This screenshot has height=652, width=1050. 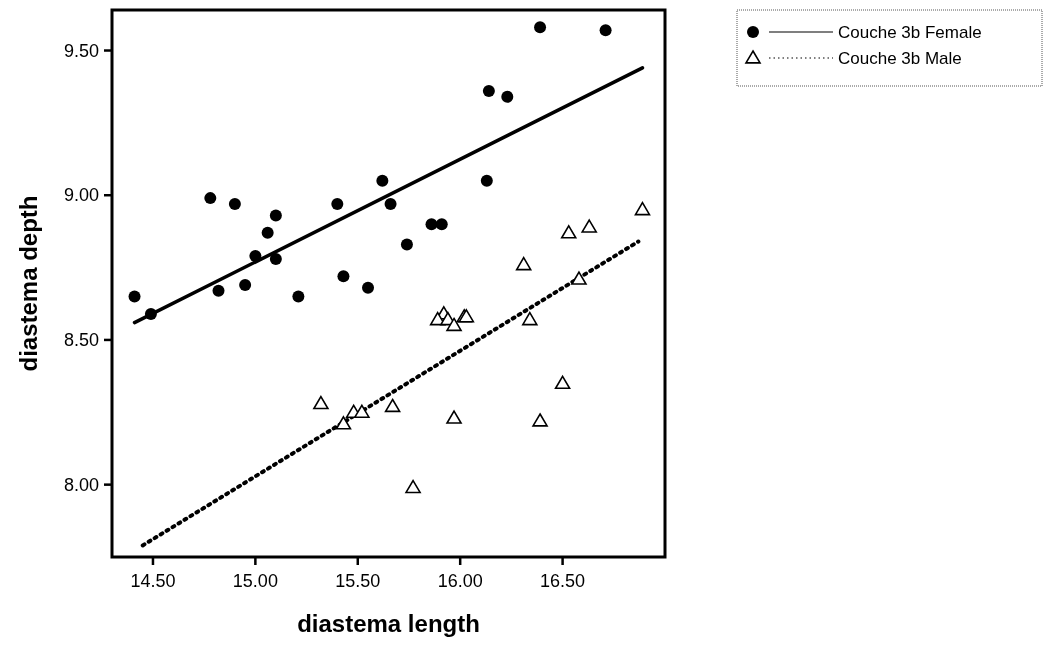 What do you see at coordinates (900, 58) in the screenshot?
I see `legend-label: Couche 3b Male` at bounding box center [900, 58].